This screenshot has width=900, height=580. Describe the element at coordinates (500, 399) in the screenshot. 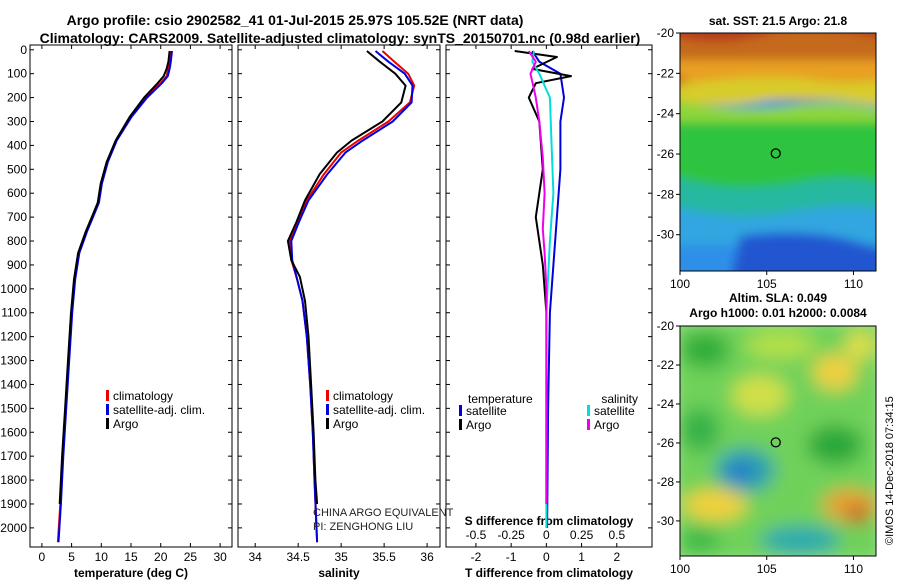

I see `legend-heading-temperature: temperature` at that location.